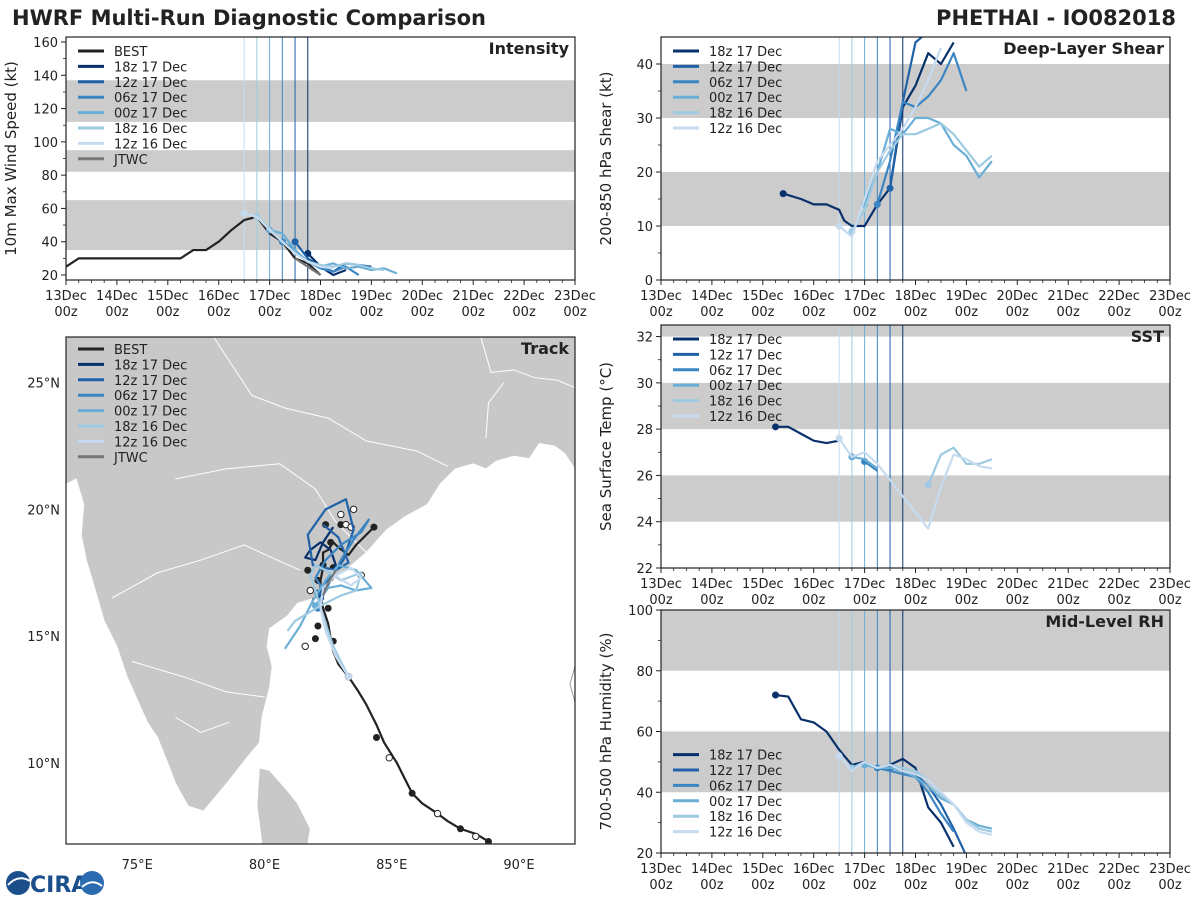 This screenshot has height=900, width=1200. What do you see at coordinates (49, 176) in the screenshot?
I see `y-tick-label: 80` at bounding box center [49, 176].